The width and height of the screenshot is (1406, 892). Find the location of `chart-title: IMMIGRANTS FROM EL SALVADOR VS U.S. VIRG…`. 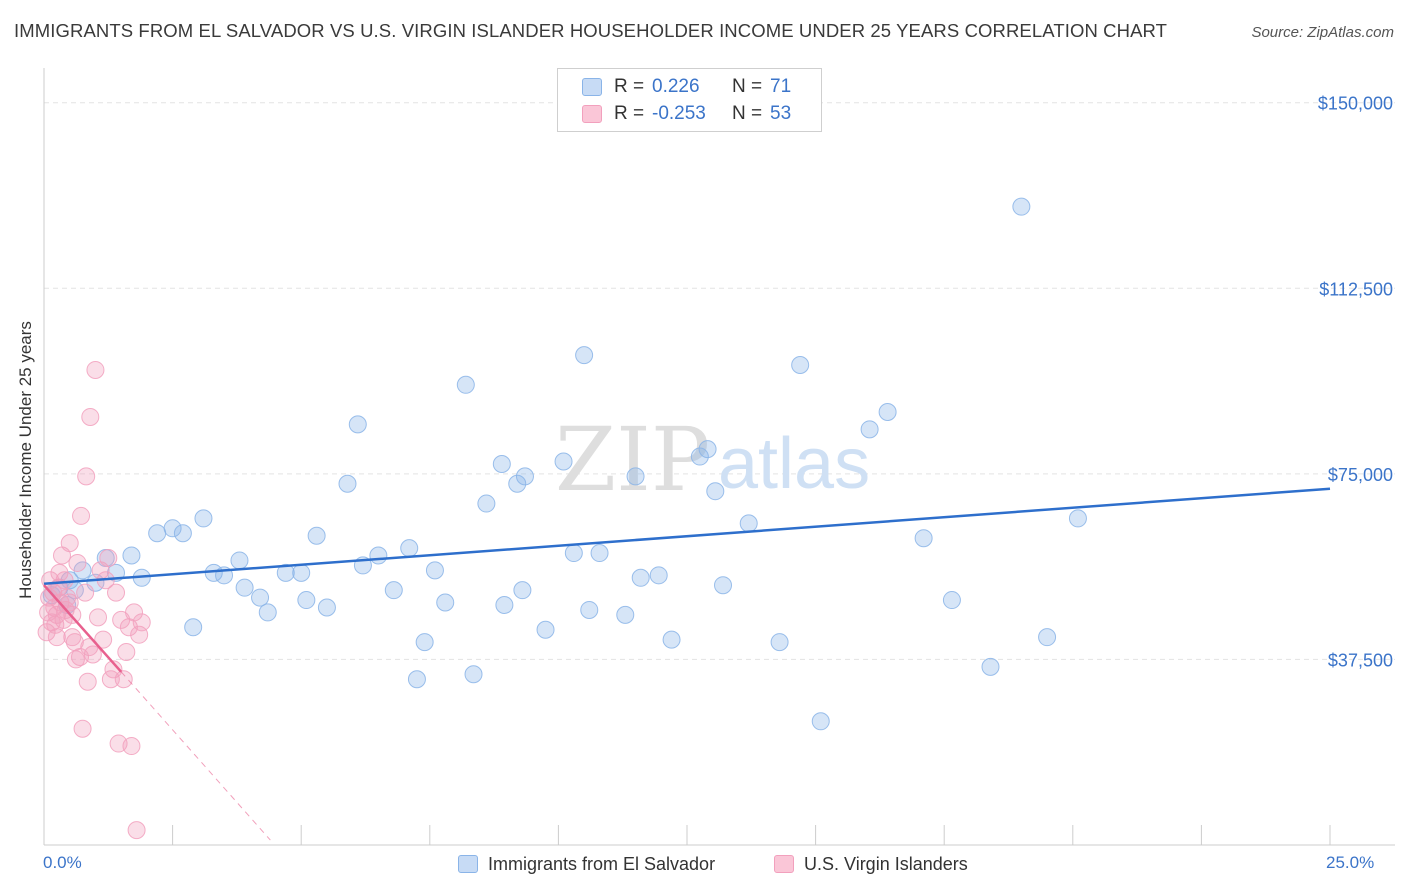

chart-title: IMMIGRANTS FROM EL SALVADOR VS U.S. VIRG… is located at coordinates (591, 30).